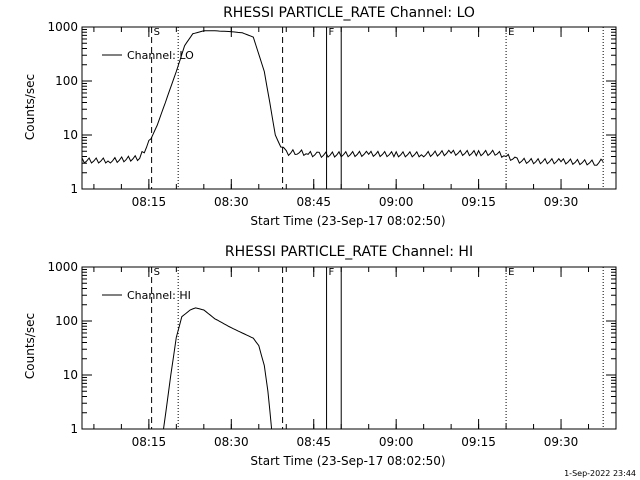  I want to click on x-tick-label-hi-1: 08:30, so click(231, 442).